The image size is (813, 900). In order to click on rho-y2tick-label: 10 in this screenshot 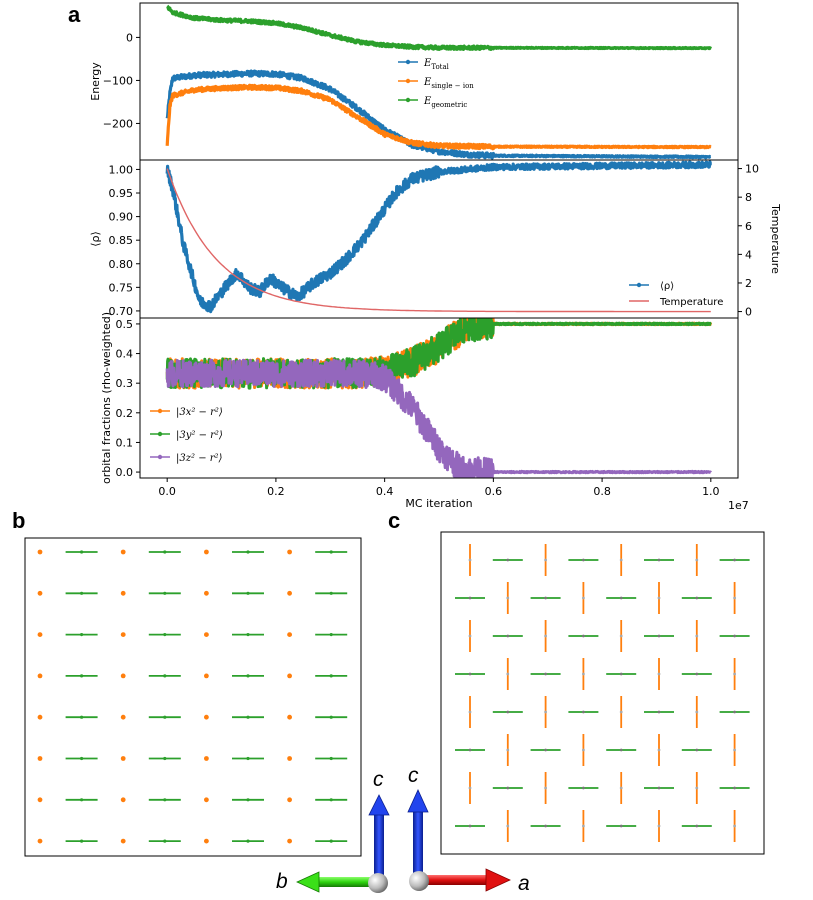, I will do `click(752, 169)`.